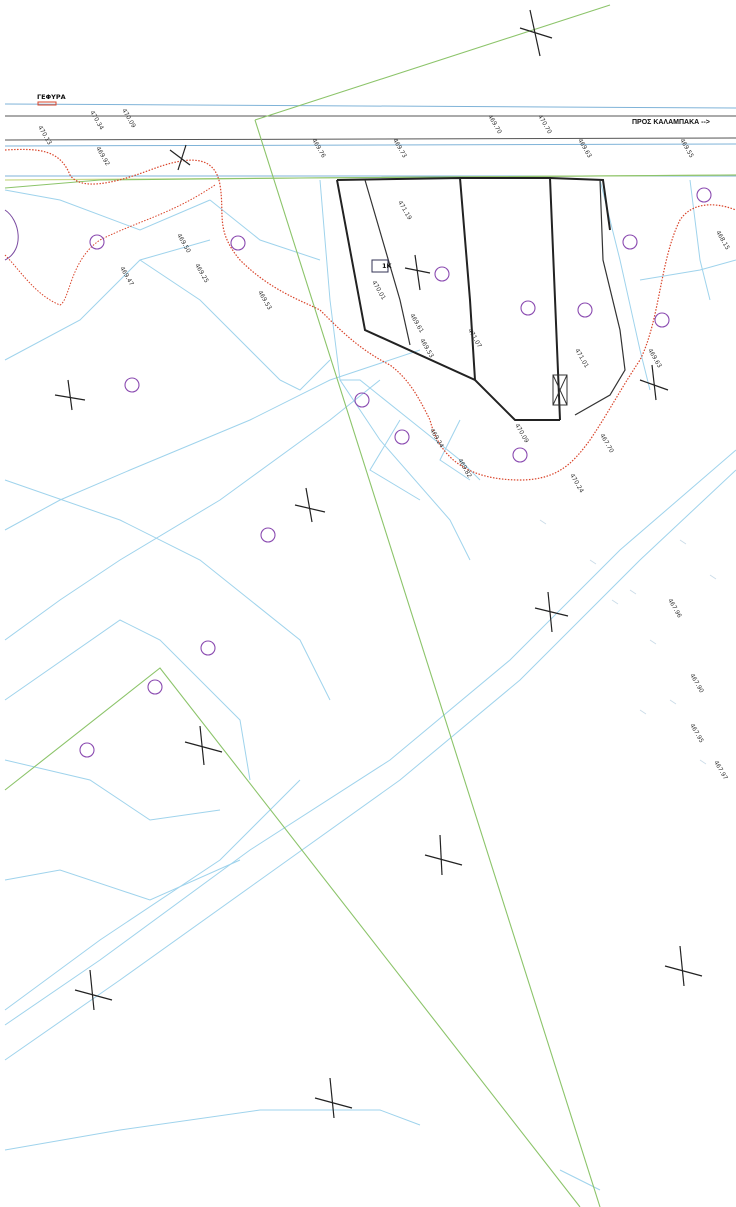 Image resolution: width=736 pixels, height=1207 pixels. What do you see at coordinates (370, 142) in the screenshot?
I see `road-band` at bounding box center [370, 142].